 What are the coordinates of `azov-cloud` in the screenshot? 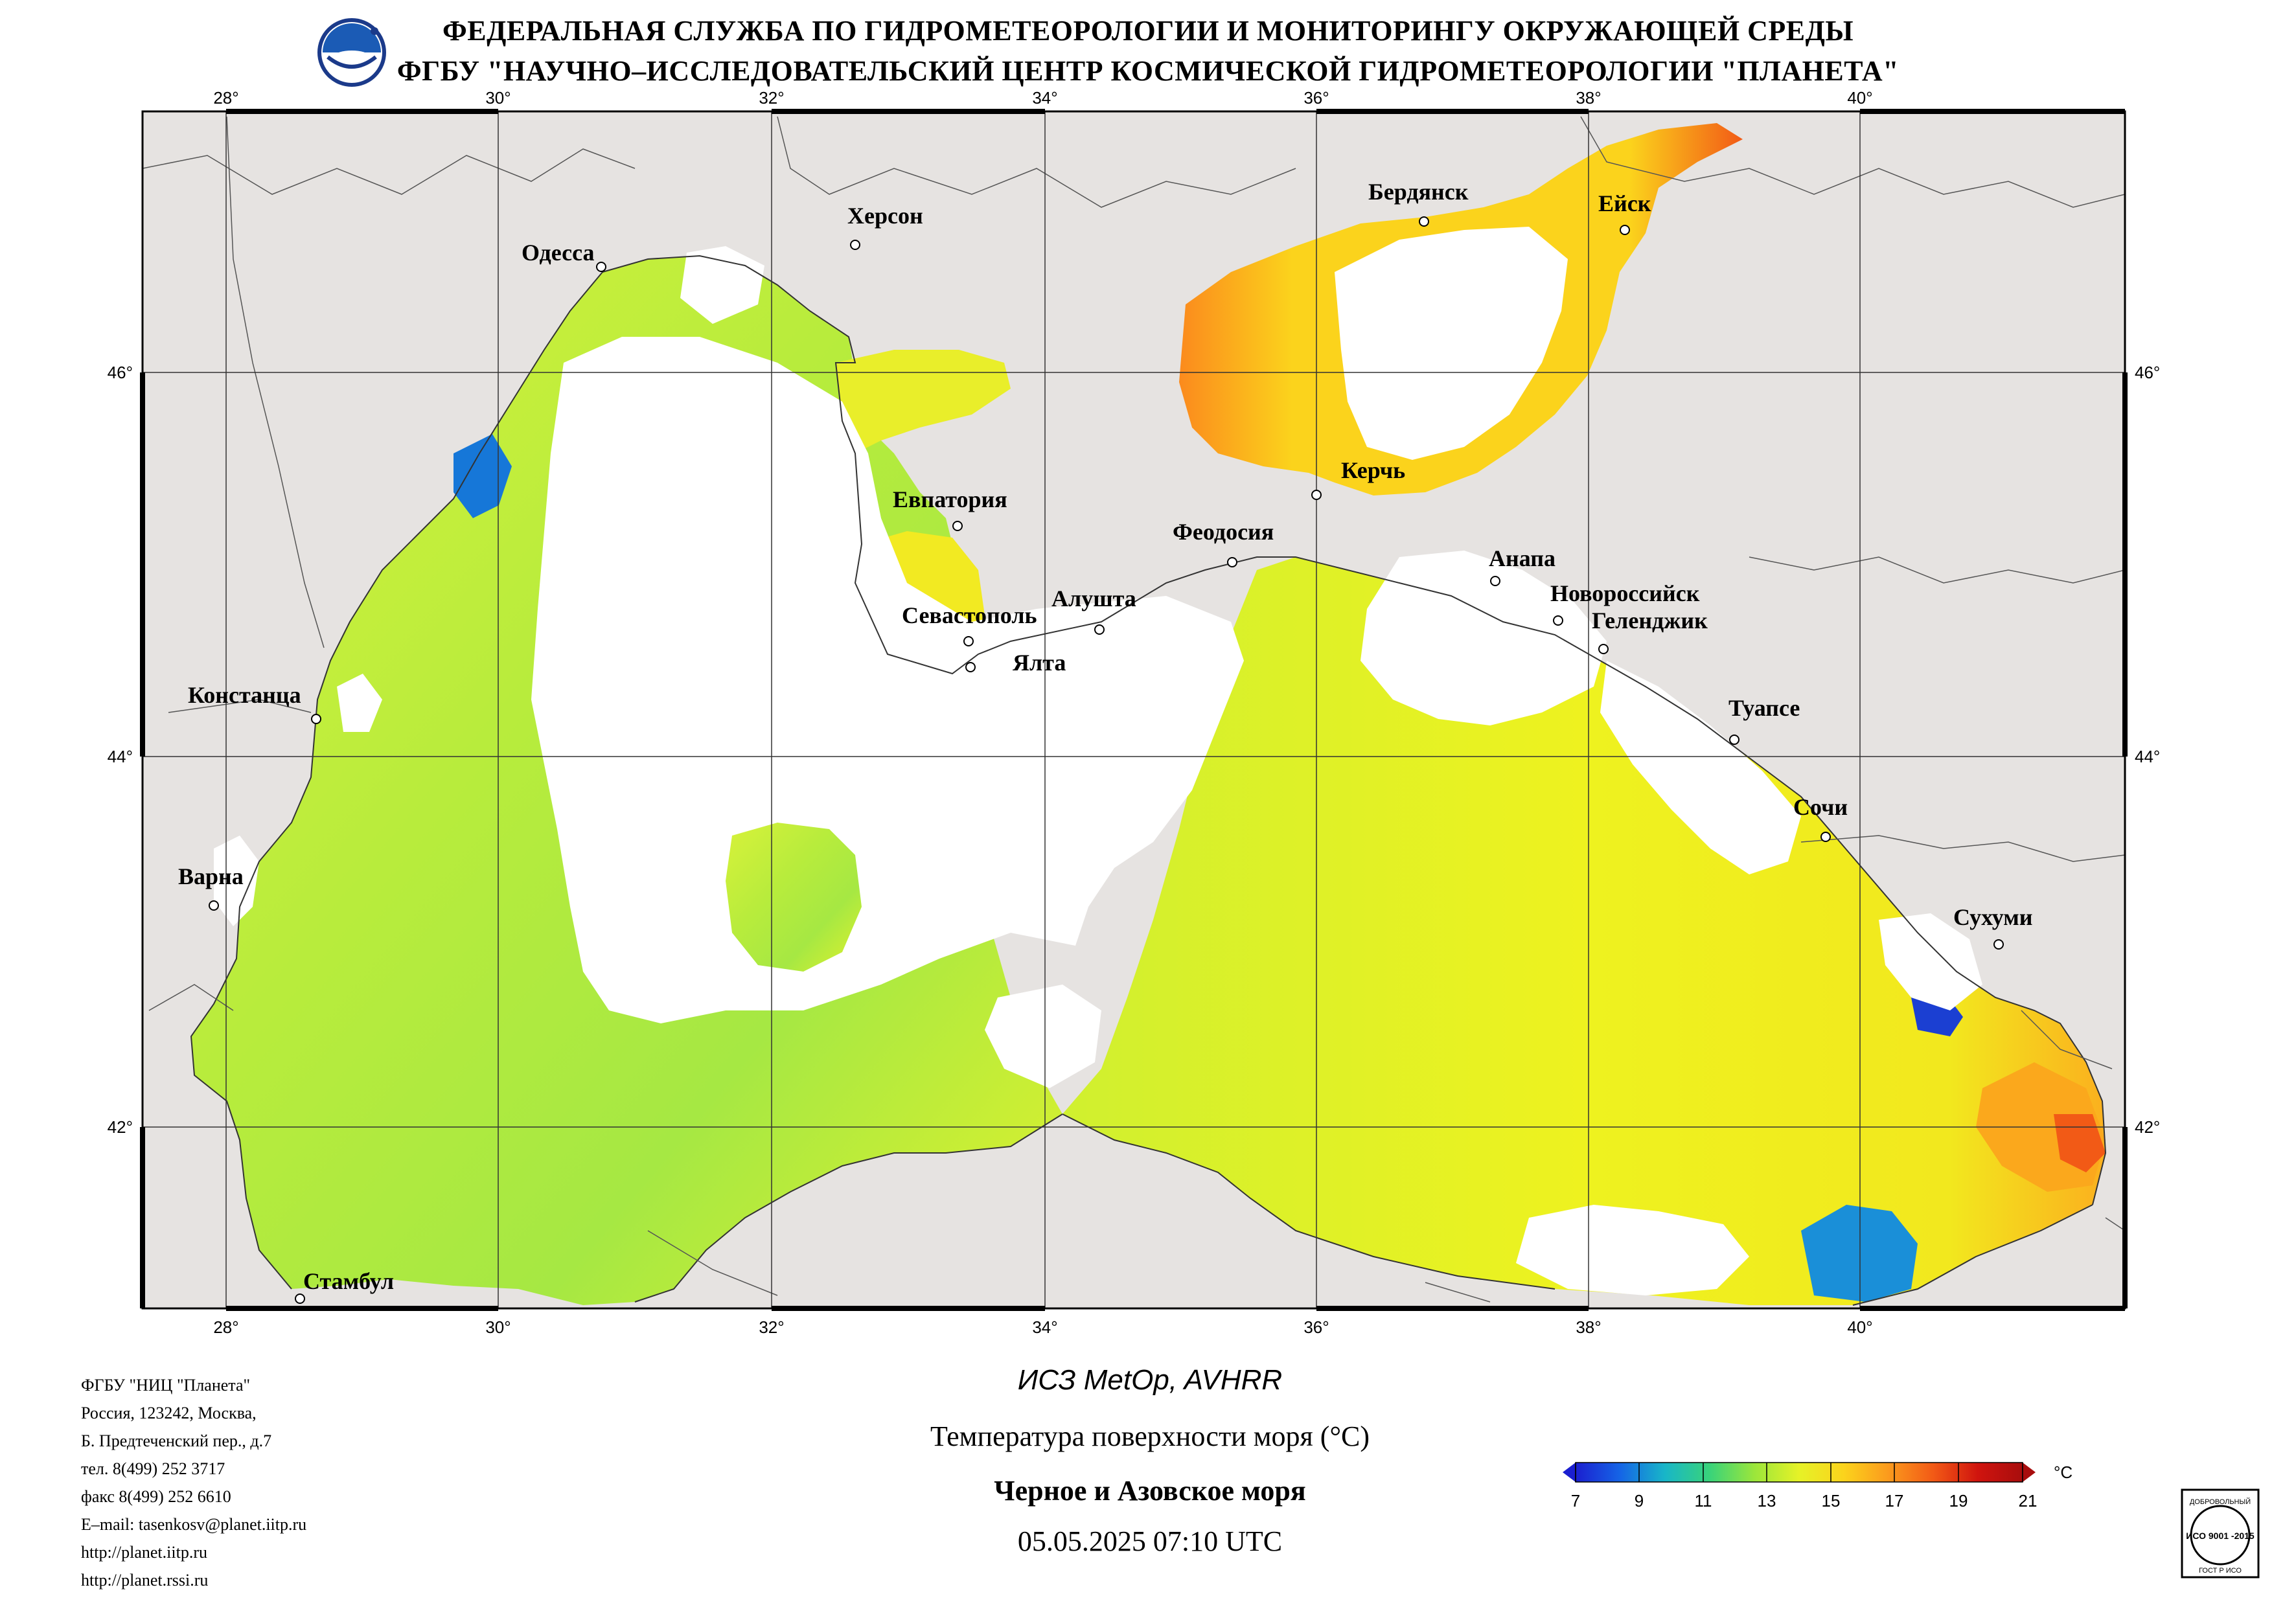 It's located at (1451, 343).